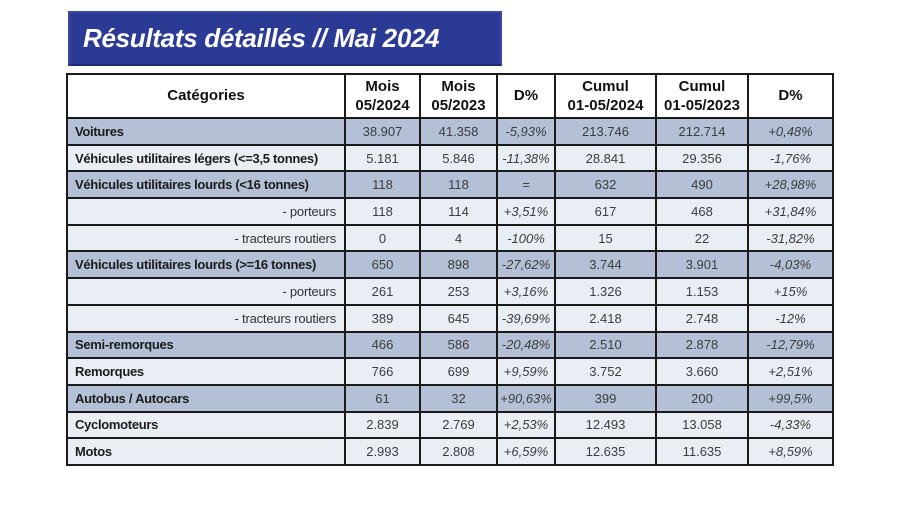 The width and height of the screenshot is (900, 507). I want to click on value-cell: 2.769, so click(458, 425).